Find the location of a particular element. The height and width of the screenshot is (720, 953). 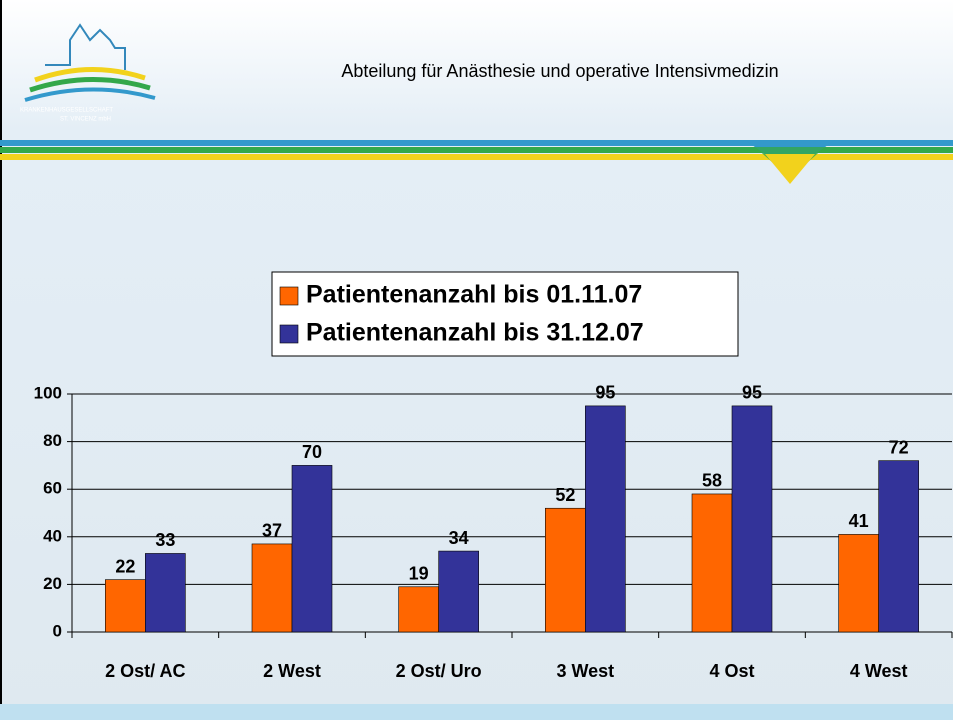

y-tick-label: 60 is located at coordinates (52, 488).